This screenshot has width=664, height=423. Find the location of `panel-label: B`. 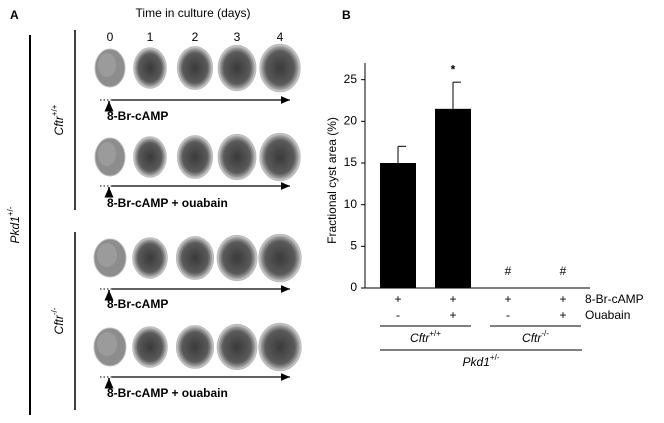

panel-label: B is located at coordinates (346, 15).